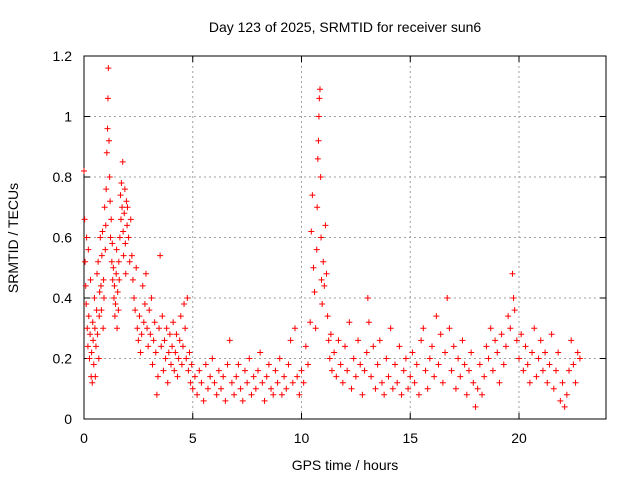 The height and width of the screenshot is (480, 640). I want to click on y-tick-label: 0.2, so click(63, 359).